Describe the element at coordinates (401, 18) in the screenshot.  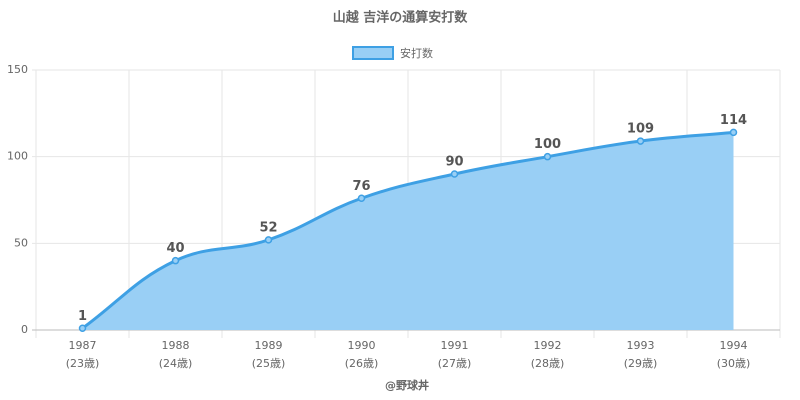
I see `chart-title: 山越 吉洋の通算安打数` at that location.